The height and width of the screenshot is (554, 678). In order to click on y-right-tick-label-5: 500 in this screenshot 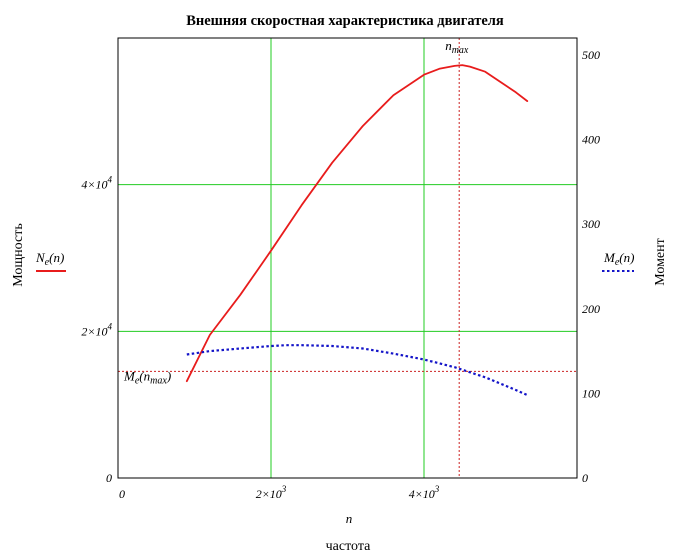, I will do `click(591, 55)`.